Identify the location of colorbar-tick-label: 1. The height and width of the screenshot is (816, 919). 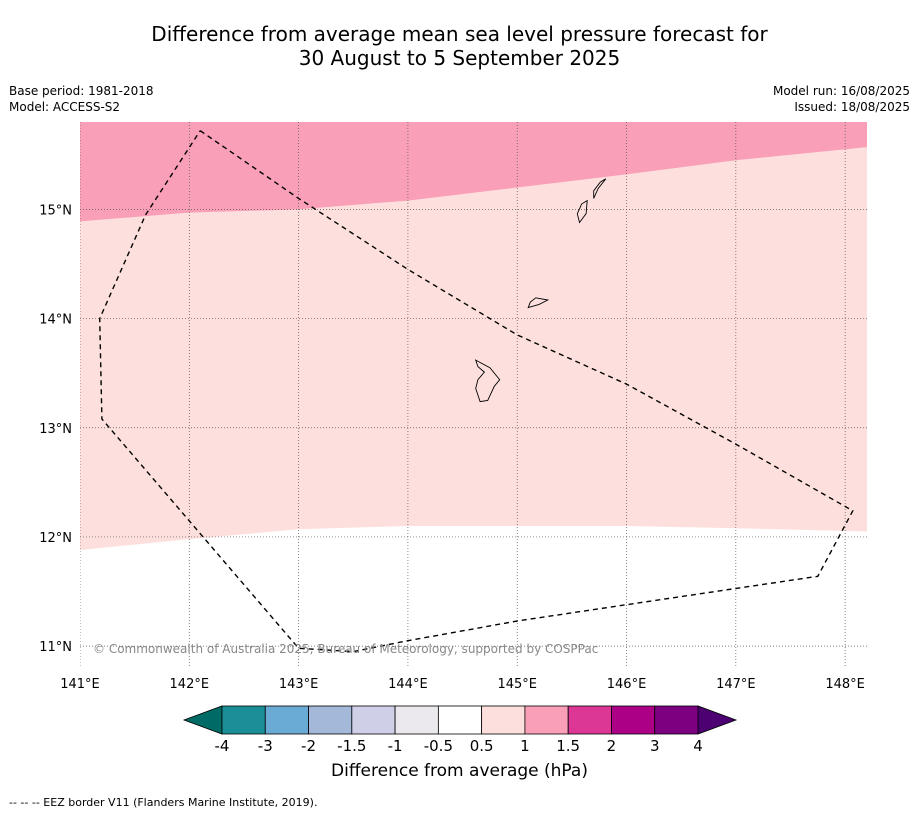
(525, 746).